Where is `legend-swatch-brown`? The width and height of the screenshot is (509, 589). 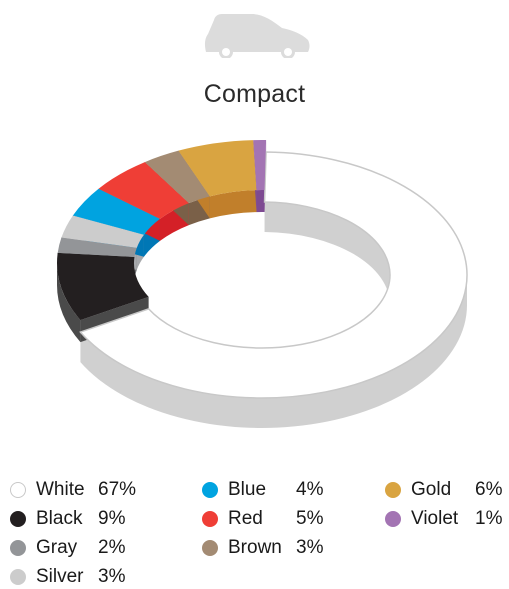 legend-swatch-brown is located at coordinates (210, 548).